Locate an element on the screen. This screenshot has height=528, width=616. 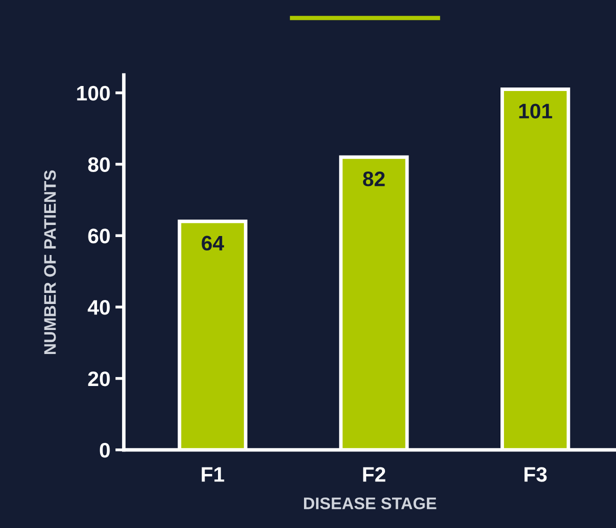
y-axis-title: NUMBER OF PATIENTS is located at coordinates (50, 262).